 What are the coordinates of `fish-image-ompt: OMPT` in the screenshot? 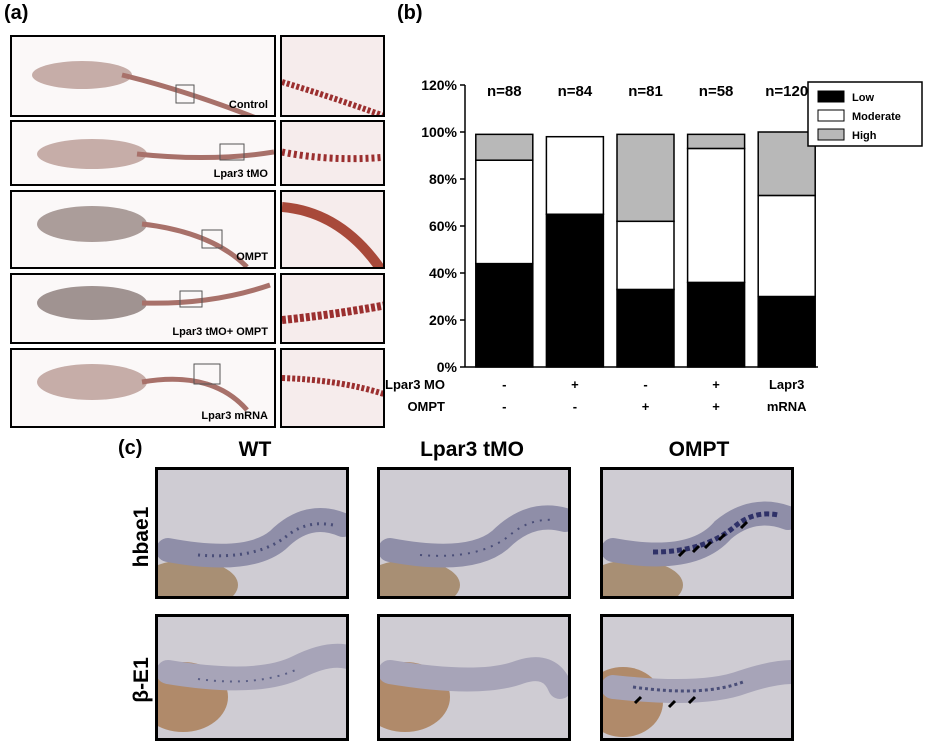 It's located at (143, 229).